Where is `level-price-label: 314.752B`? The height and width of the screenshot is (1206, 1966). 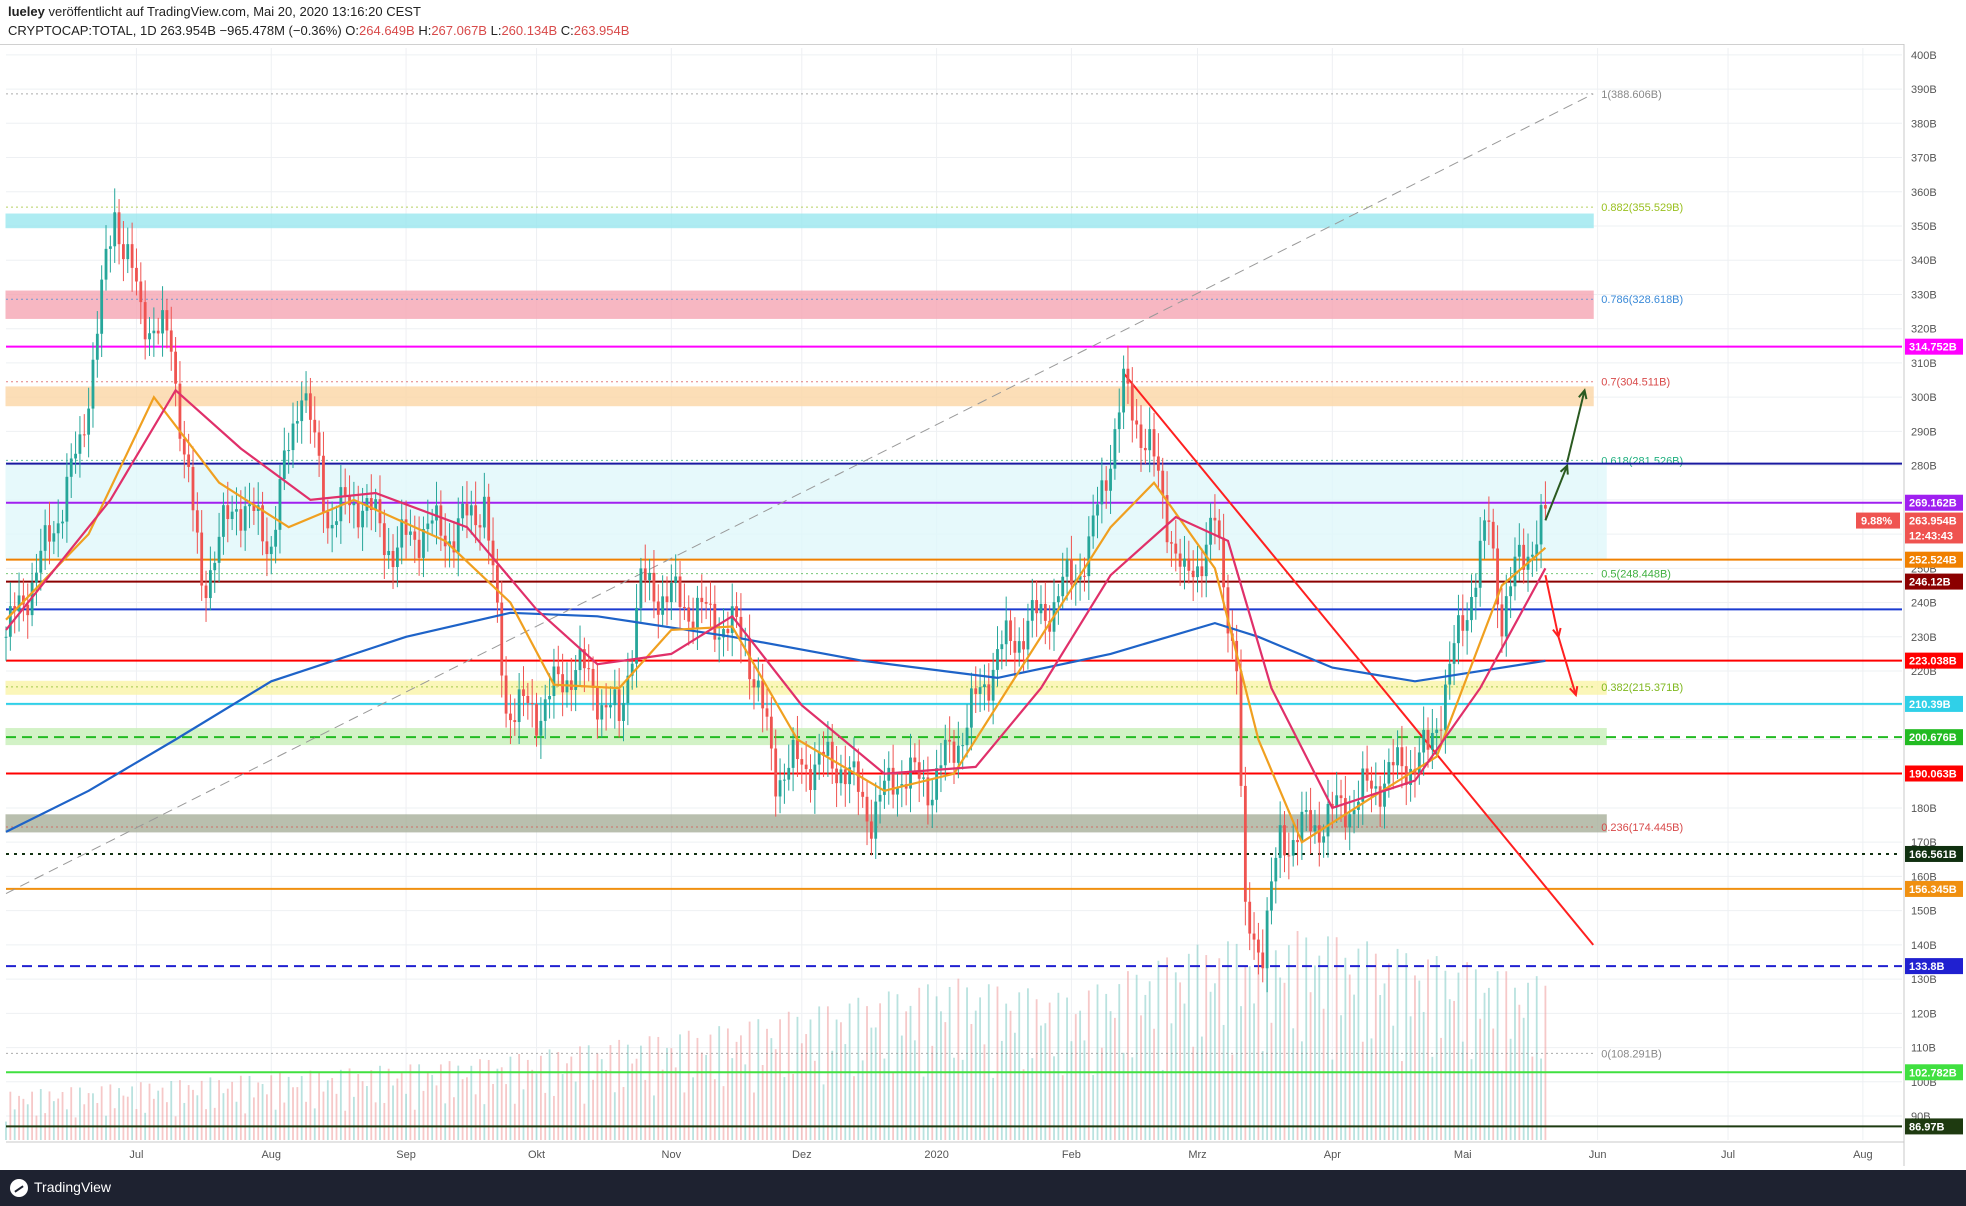
level-price-label: 314.752B is located at coordinates (1933, 348).